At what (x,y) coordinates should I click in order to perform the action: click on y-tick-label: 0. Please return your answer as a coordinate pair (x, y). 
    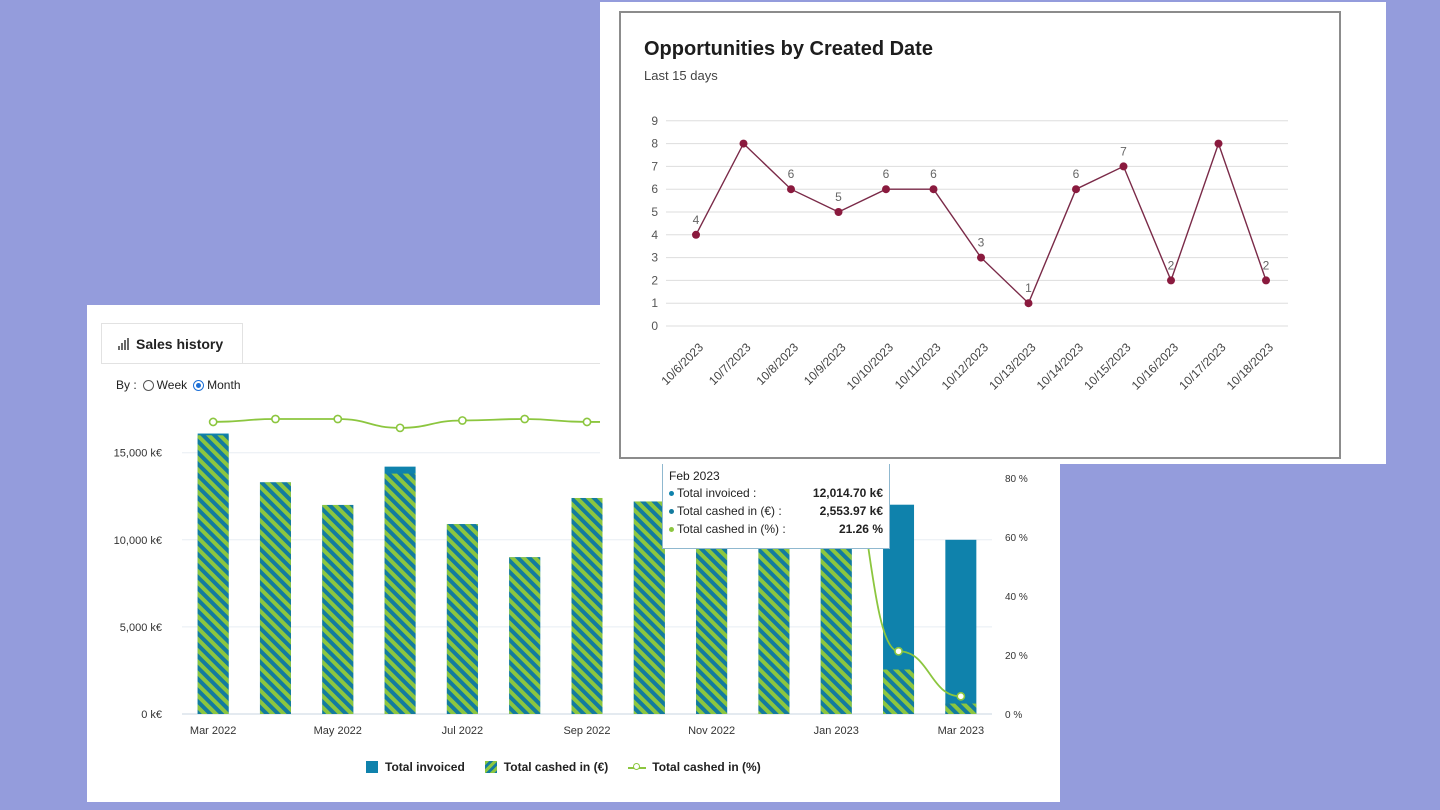
    Looking at the image, I should click on (654, 326).